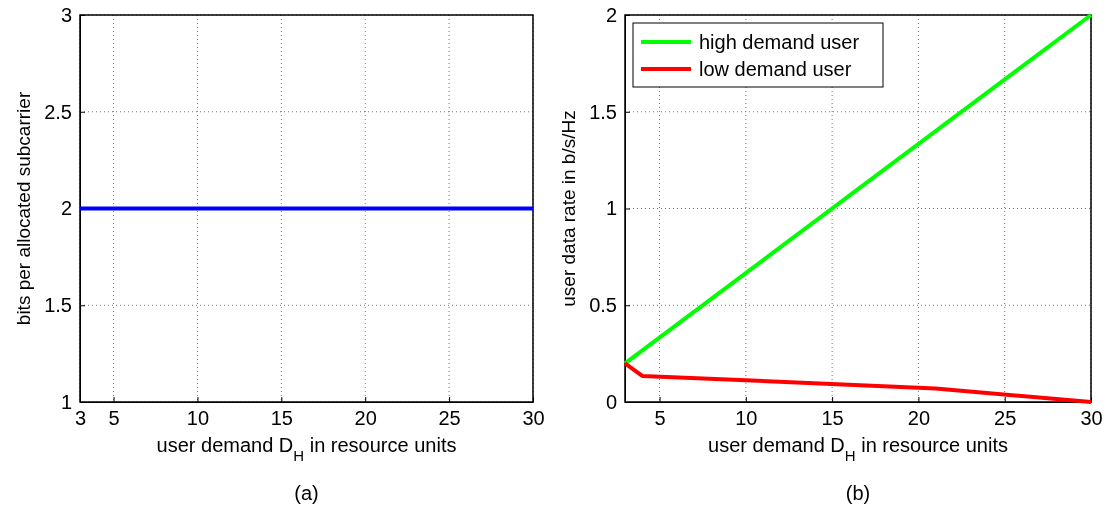  What do you see at coordinates (603, 305) in the screenshot?
I see `y-tick-label: 0.5` at bounding box center [603, 305].